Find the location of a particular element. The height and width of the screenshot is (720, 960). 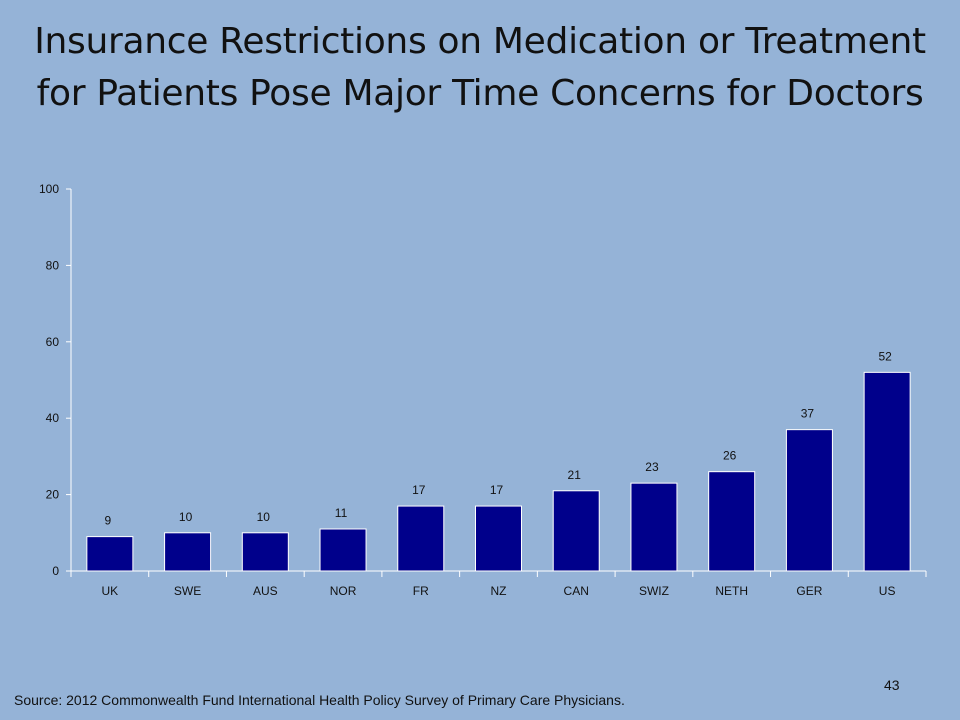

category-label-ger: GER is located at coordinates (809, 591).